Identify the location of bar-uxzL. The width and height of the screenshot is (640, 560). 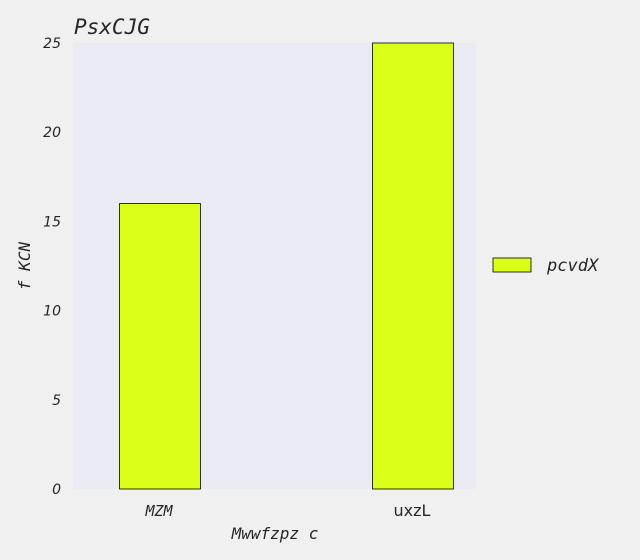
(413, 266).